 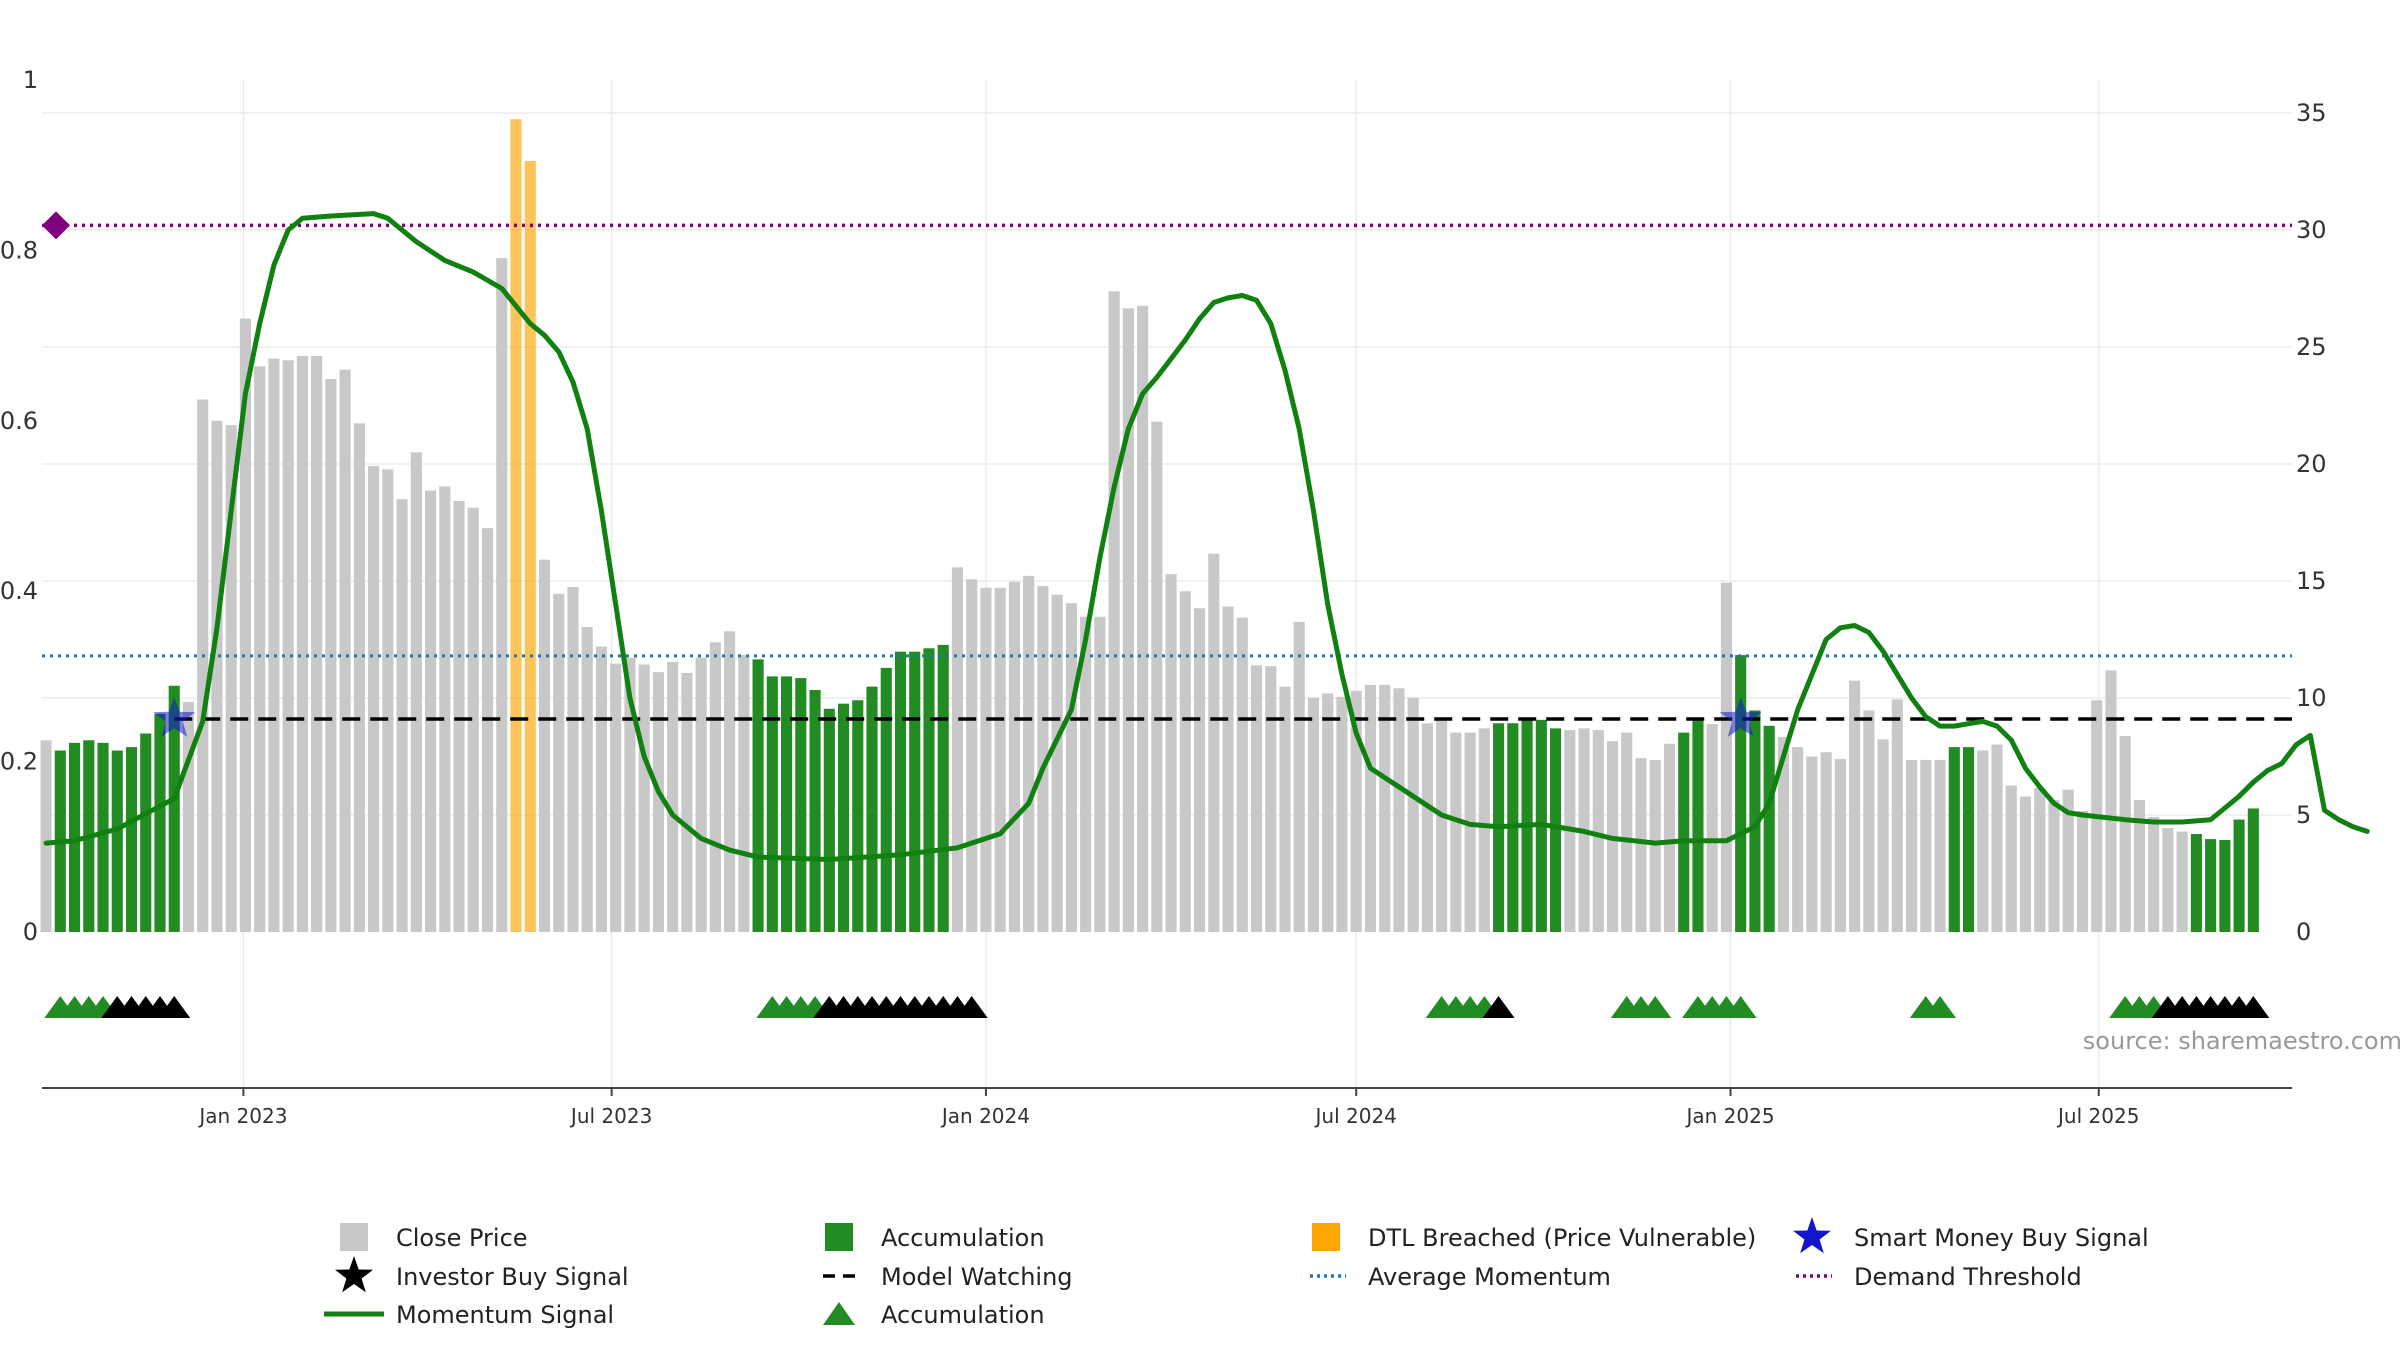 I want to click on accumulation-signal-marker, so click(x=1940, y=1007).